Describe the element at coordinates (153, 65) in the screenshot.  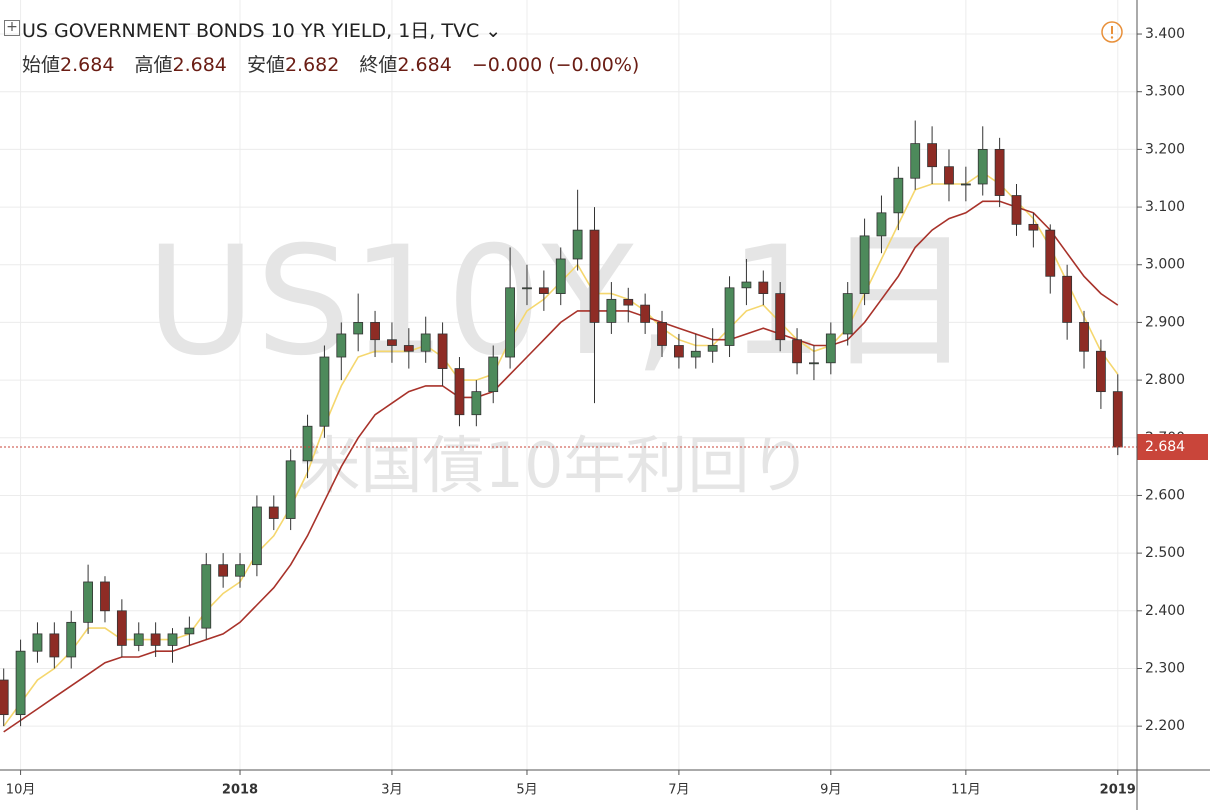
I see `legend-label: 高値` at that location.